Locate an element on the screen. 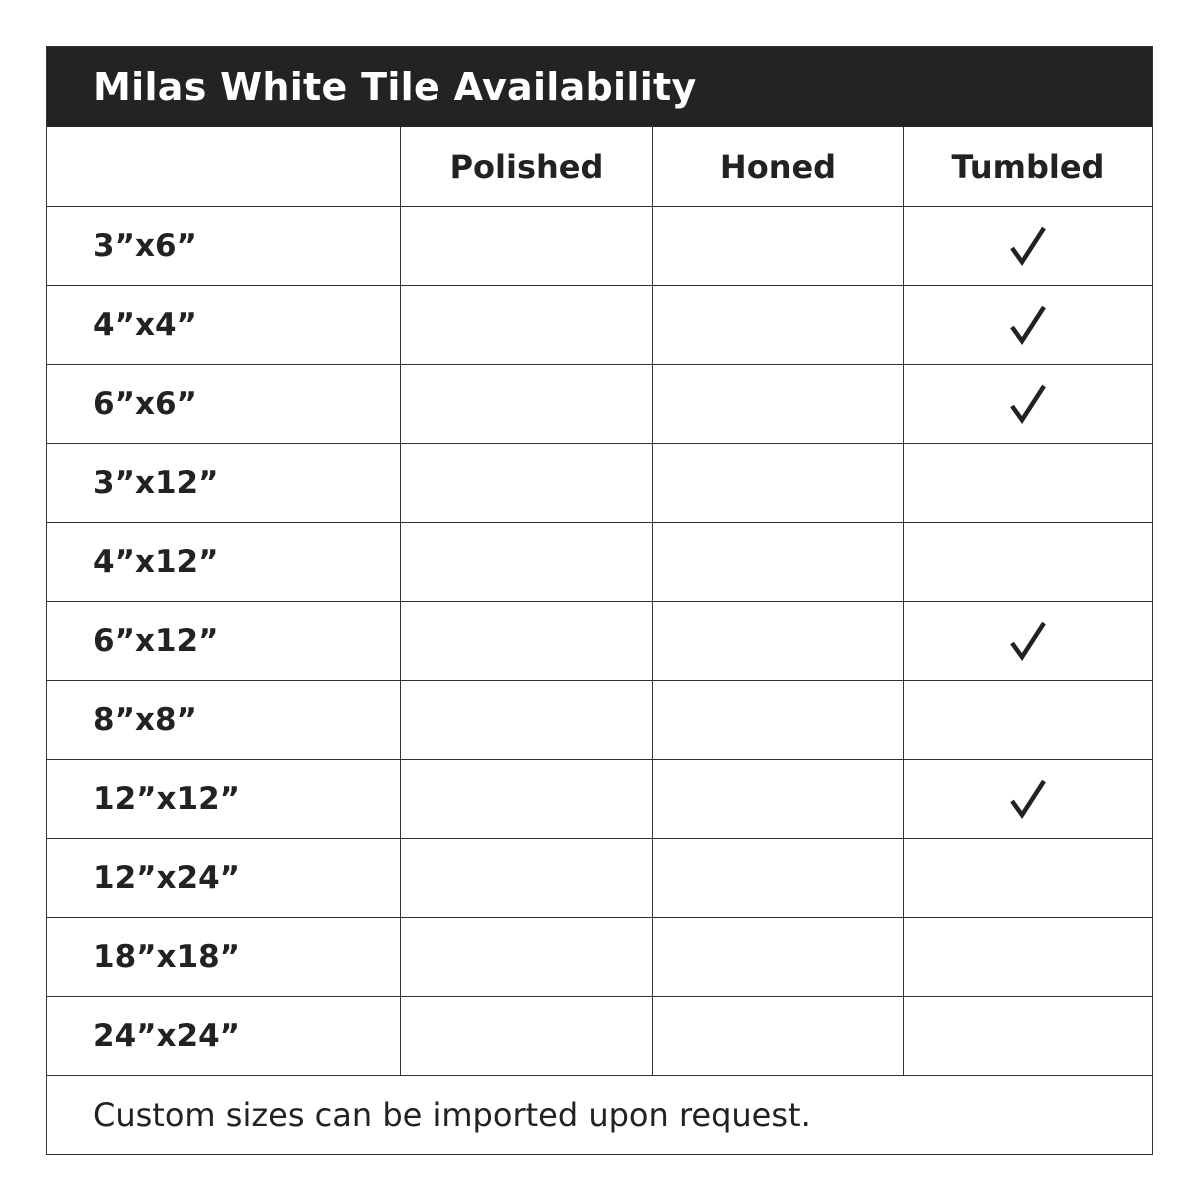 The height and width of the screenshot is (1200, 1200). size-label: 3”x12” is located at coordinates (156, 483).